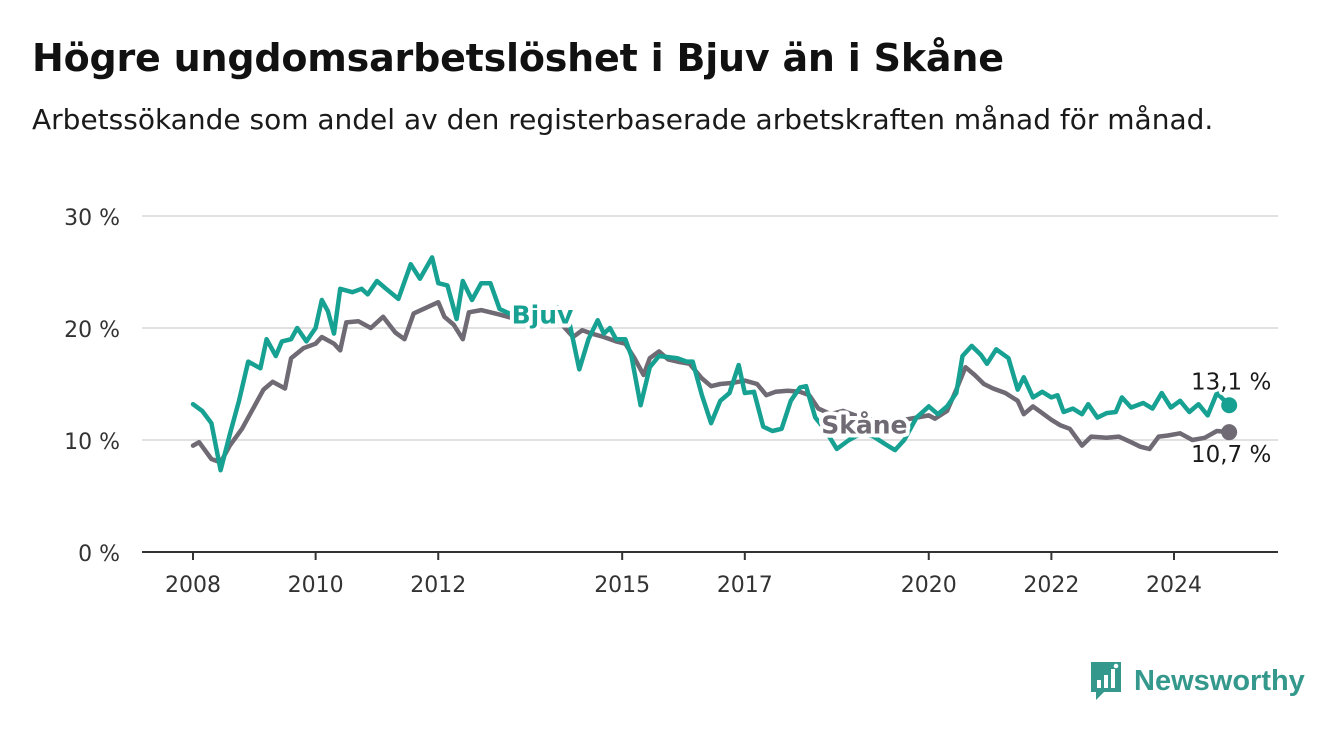  I want to click on series-label-halo-bjuv: Bjuv, so click(543, 315).